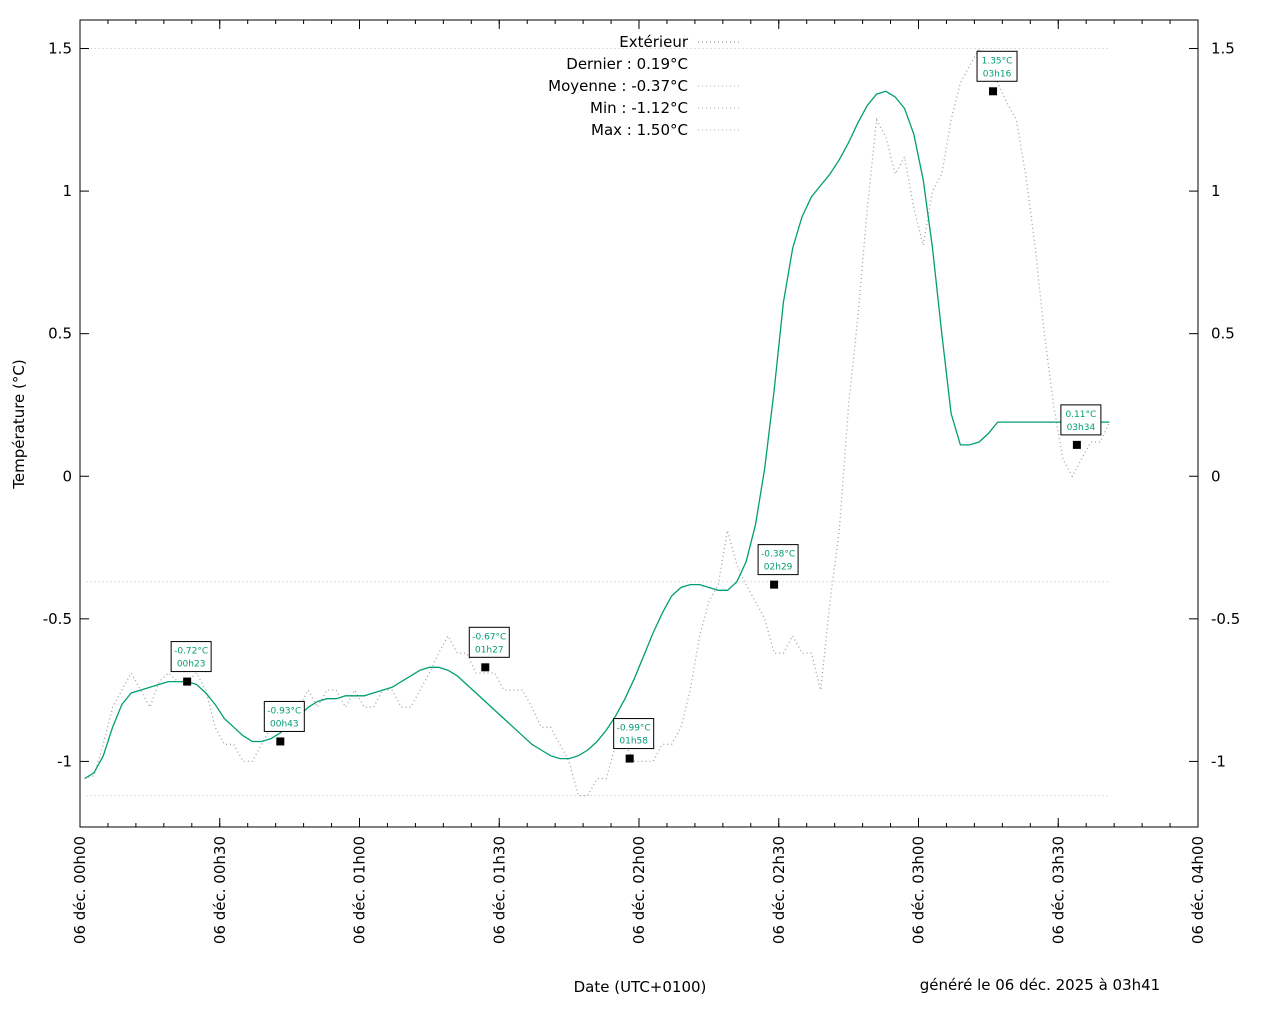 The height and width of the screenshot is (1024, 1280). Describe the element at coordinates (60, 49) in the screenshot. I see `y-tick-label-left: 1.5` at that location.